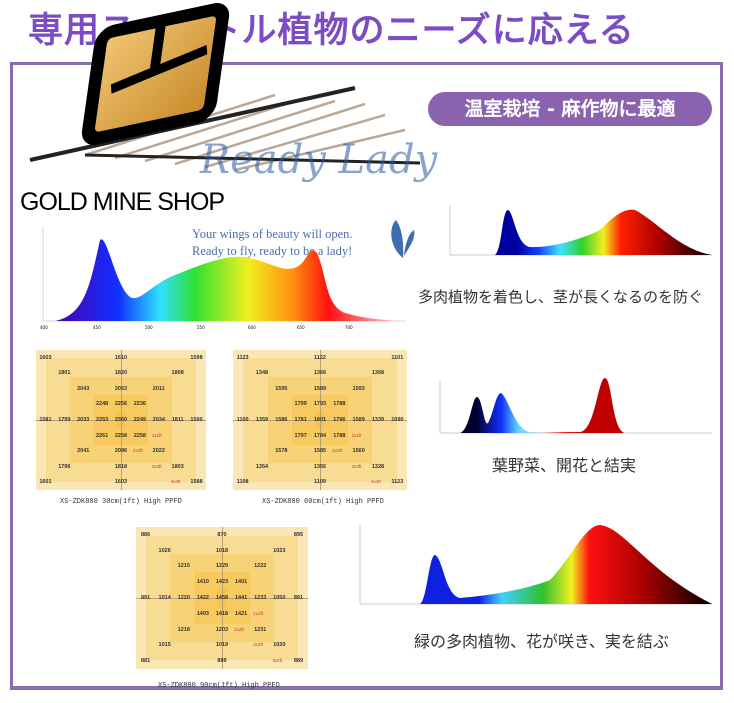 The width and height of the screenshot is (734, 703). What do you see at coordinates (281, 388) in the screenshot?
I see `ppfd-value: 1595` at bounding box center [281, 388].